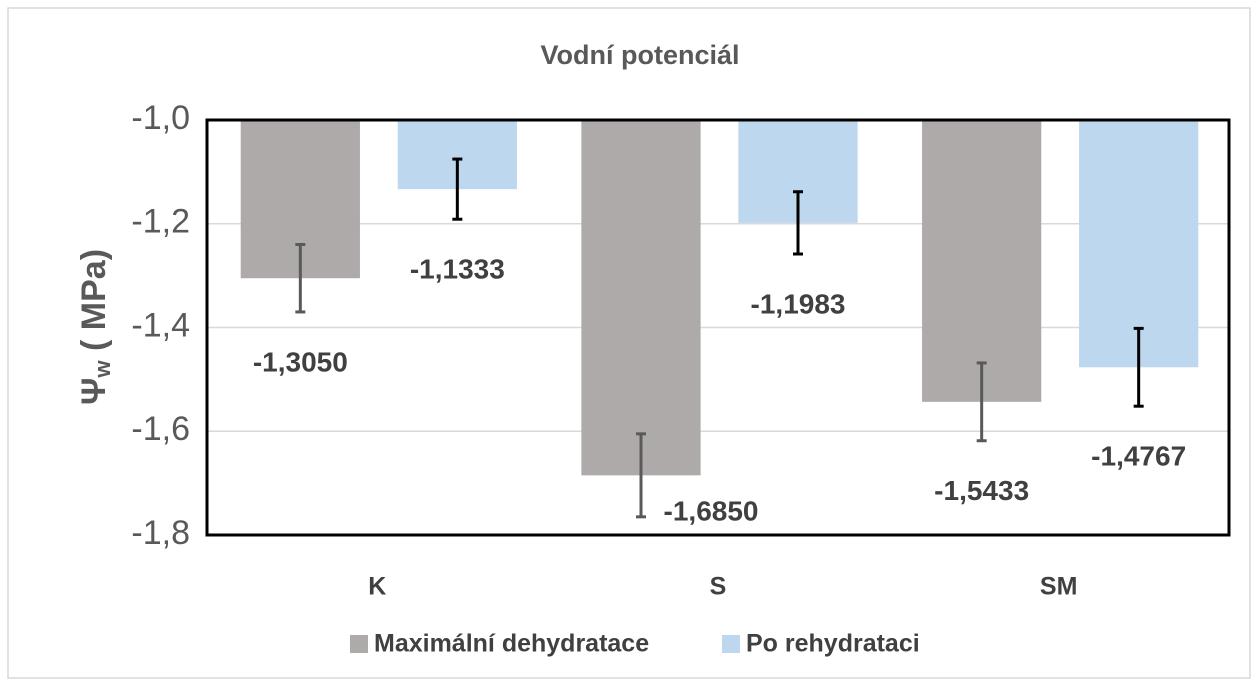 The width and height of the screenshot is (1259, 686). I want to click on value-label: -1,1983, so click(798, 303).